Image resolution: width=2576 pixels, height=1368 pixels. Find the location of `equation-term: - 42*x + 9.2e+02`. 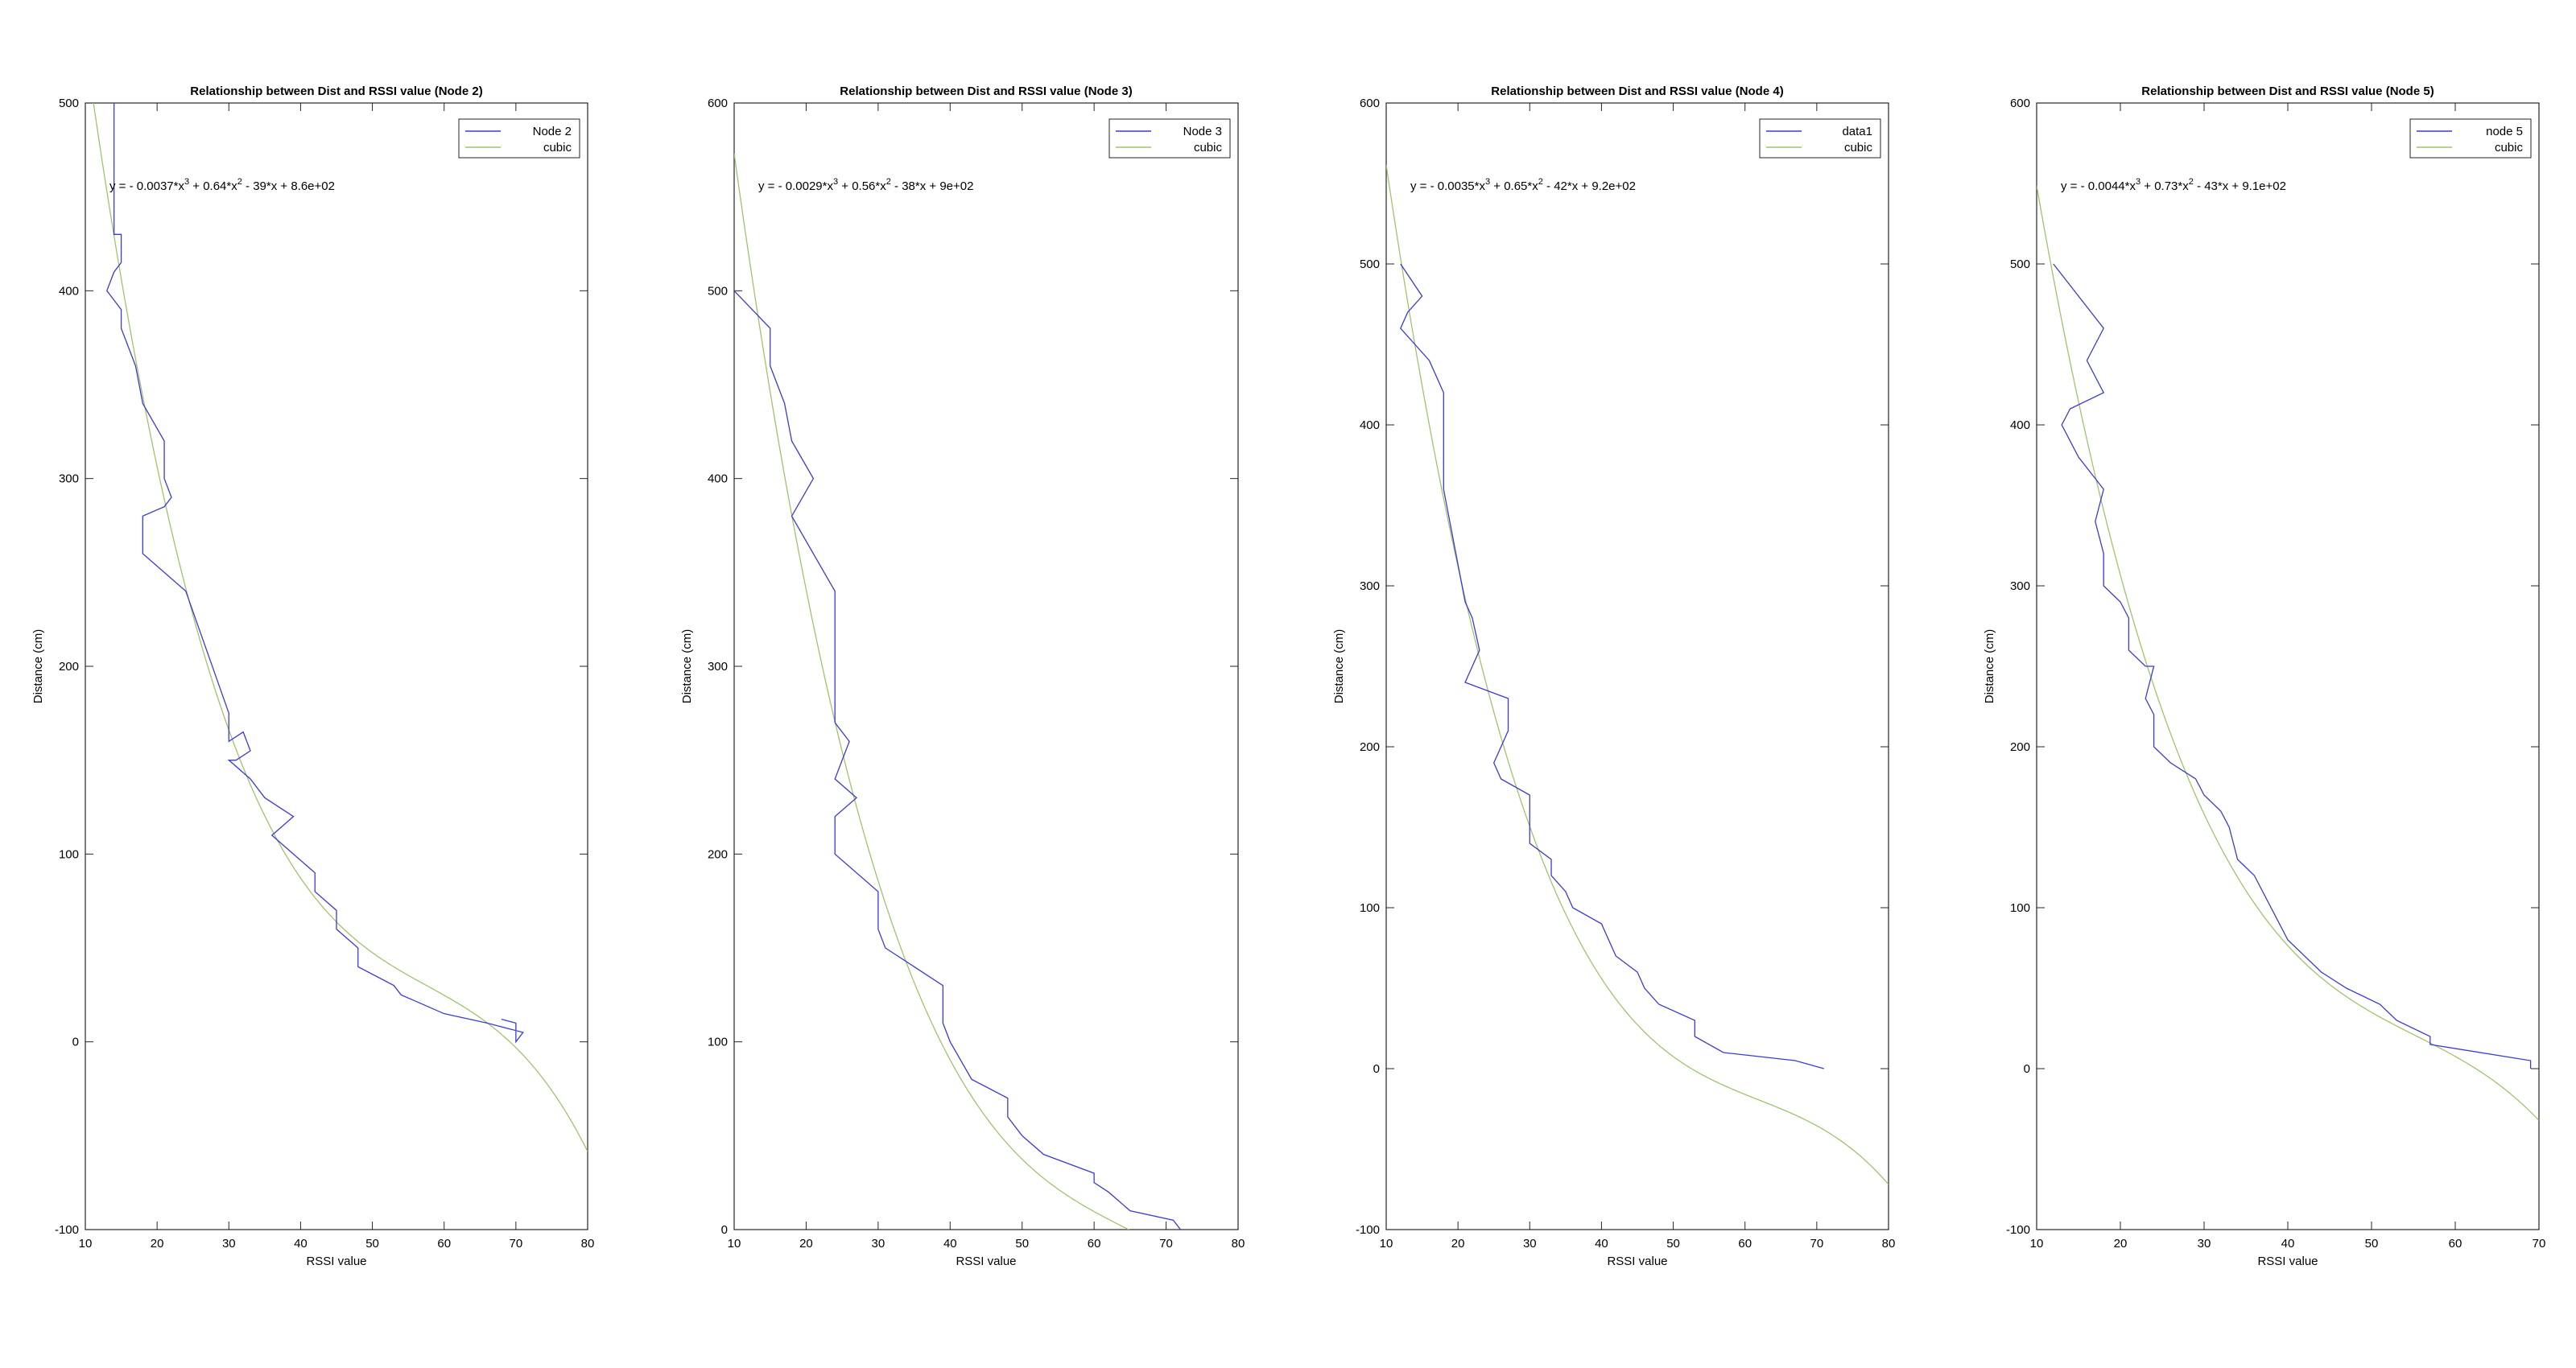

equation-term: - 42*x + 9.2e+02 is located at coordinates (1589, 186).